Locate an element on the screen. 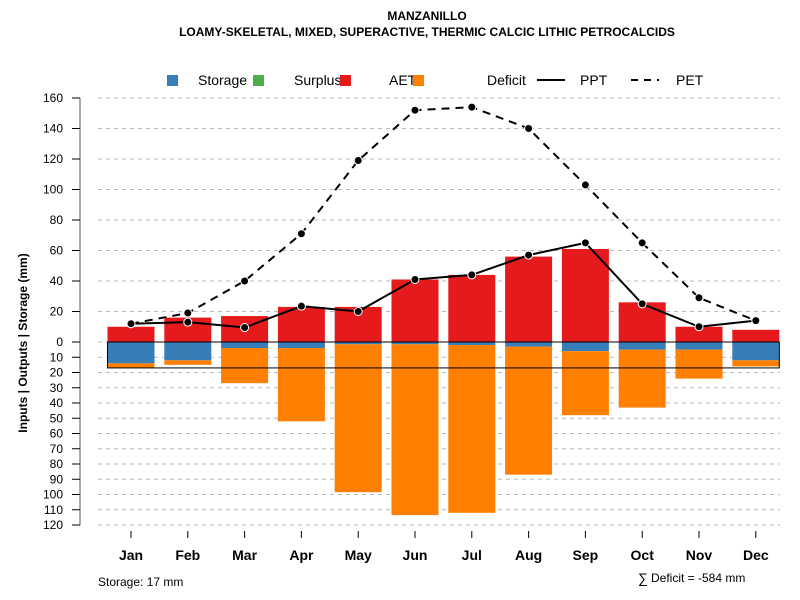 This screenshot has height=600, width=800. x-tick-label-nov: Nov is located at coordinates (699, 555).